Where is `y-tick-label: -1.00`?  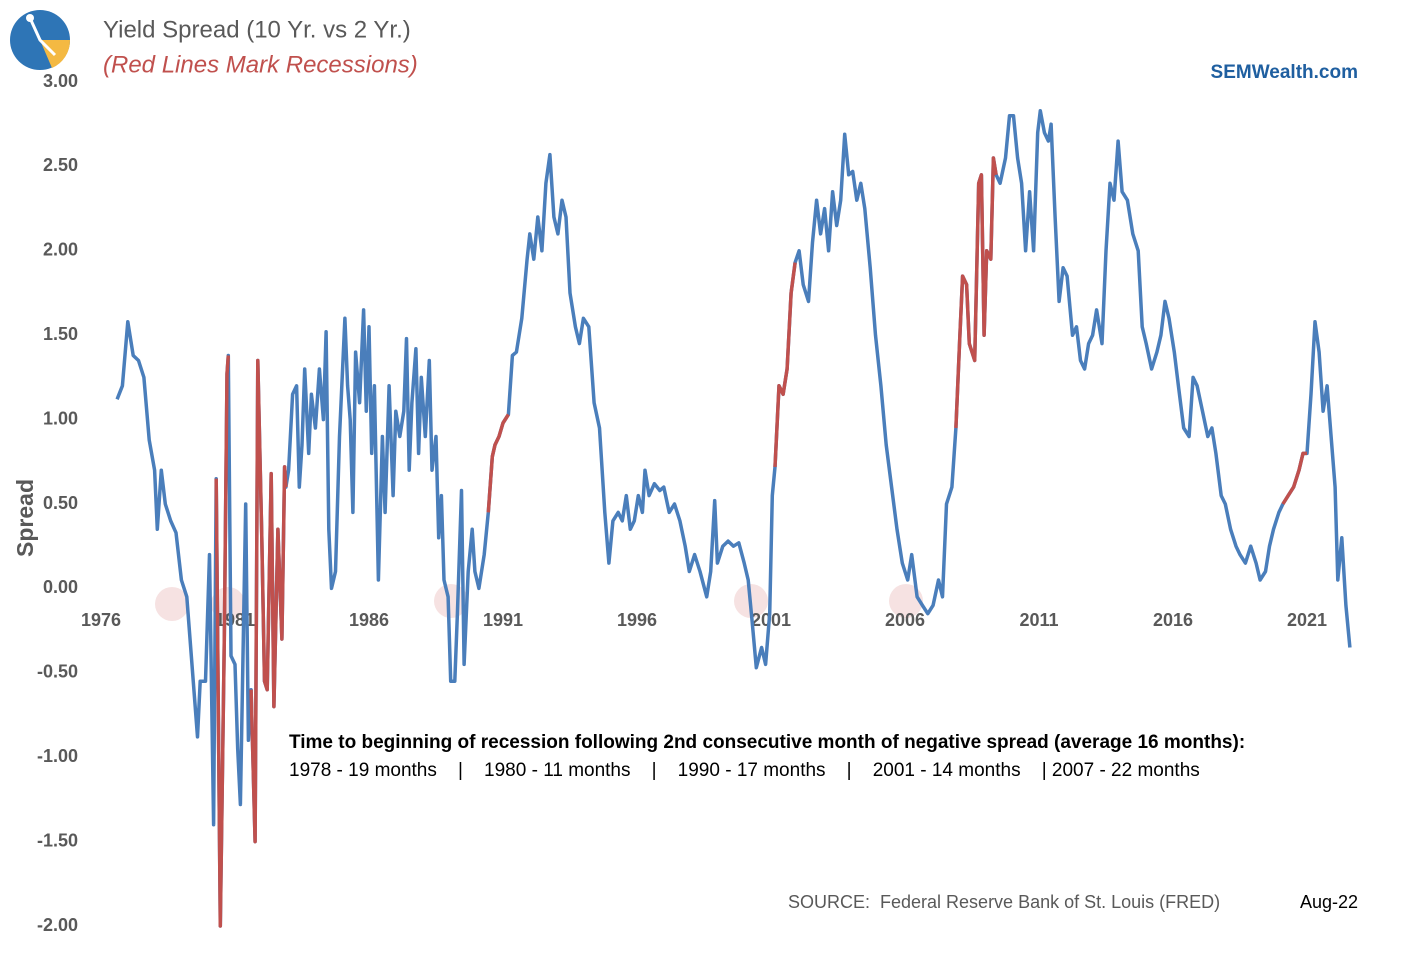 y-tick-label: -1.00 is located at coordinates (57, 756).